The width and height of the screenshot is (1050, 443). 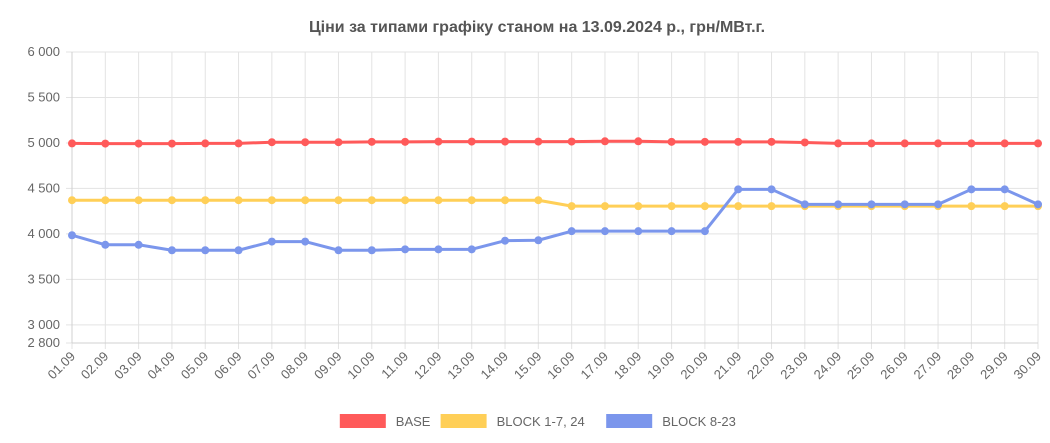 I want to click on x-tick-label: 19.09, so click(x=661, y=366).